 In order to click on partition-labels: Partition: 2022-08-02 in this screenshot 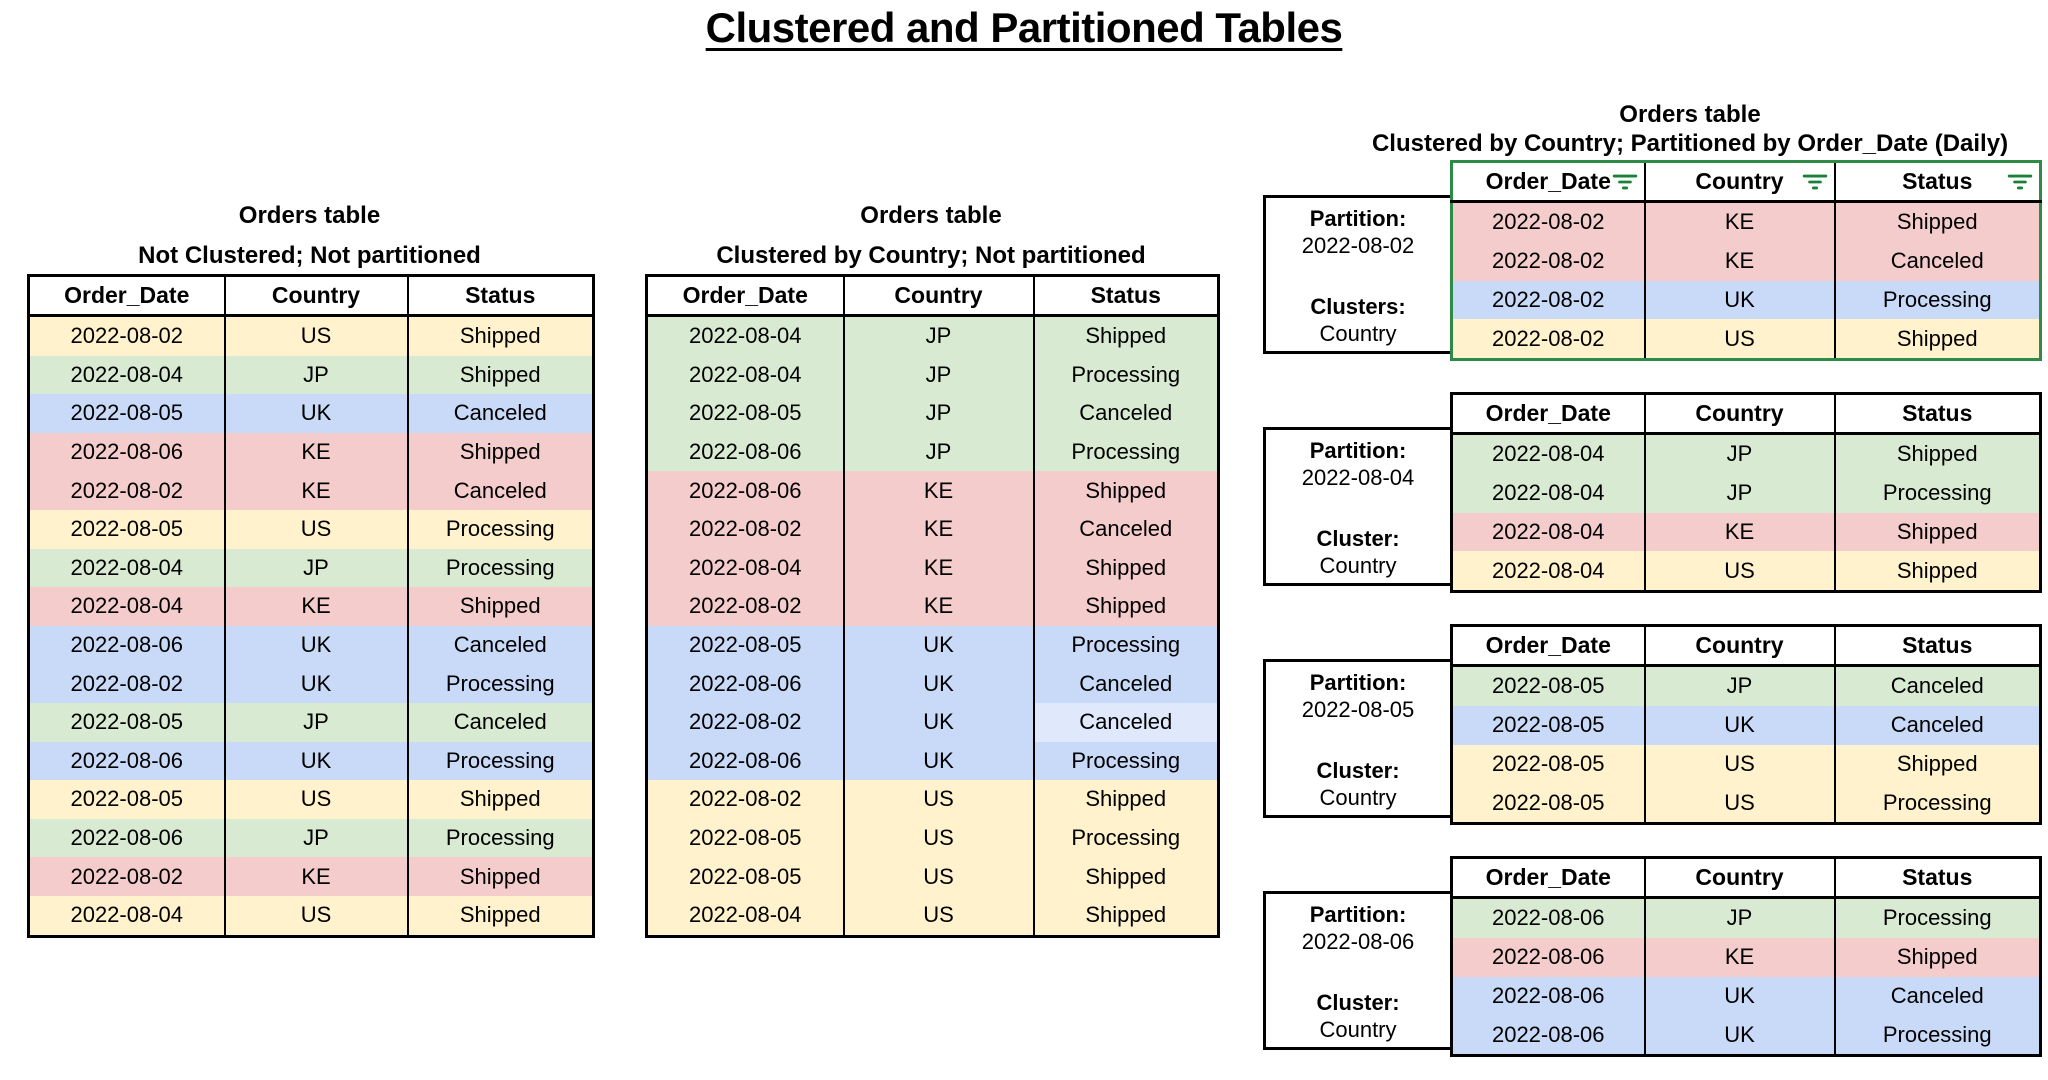, I will do `click(1358, 232)`.